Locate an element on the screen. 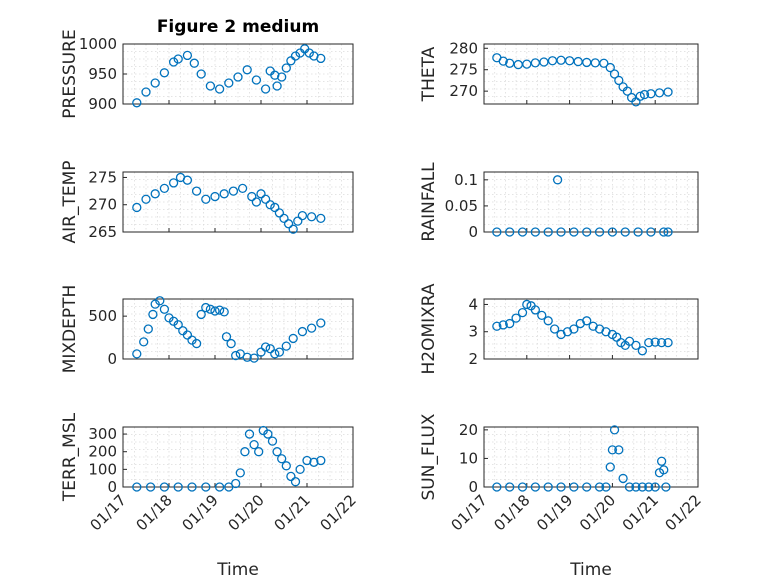 Image resolution: width=778 pixels, height=583 pixels. x-tick-label: 01/20 is located at coordinates (246, 512).